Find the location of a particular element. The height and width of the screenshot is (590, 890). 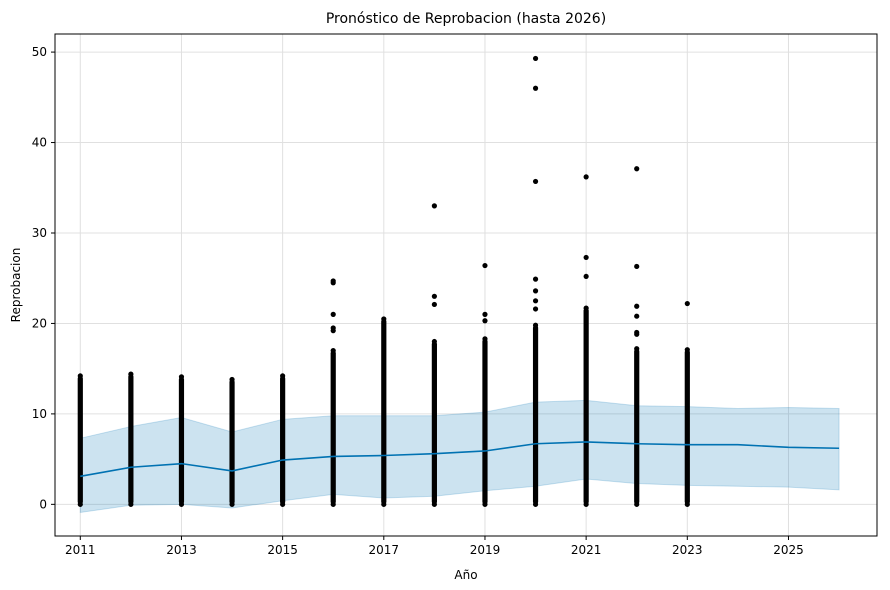

forecast-line-layer is located at coordinates (460, 459).